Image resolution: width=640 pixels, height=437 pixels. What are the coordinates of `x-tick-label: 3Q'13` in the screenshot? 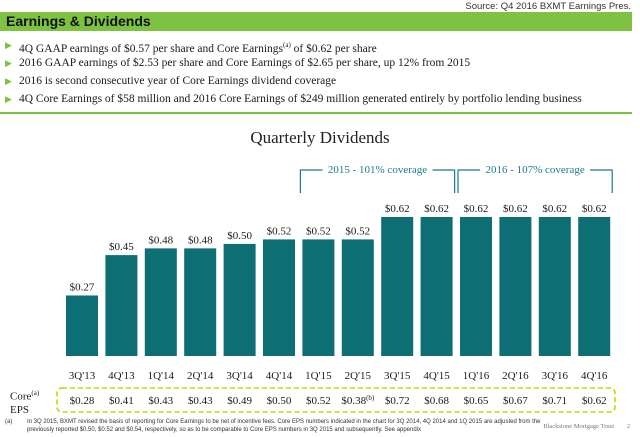 It's located at (82, 376).